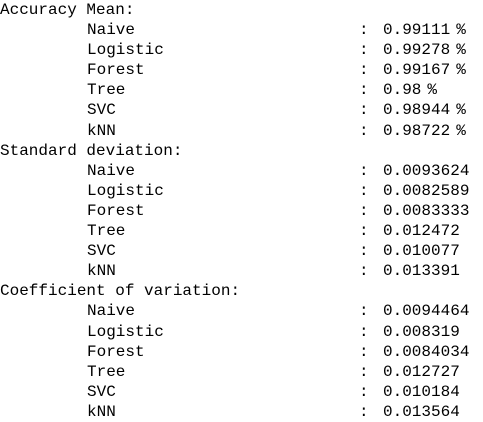  What do you see at coordinates (241, 110) in the screenshot?
I see `metric-row: SVC:0.98944%` at bounding box center [241, 110].